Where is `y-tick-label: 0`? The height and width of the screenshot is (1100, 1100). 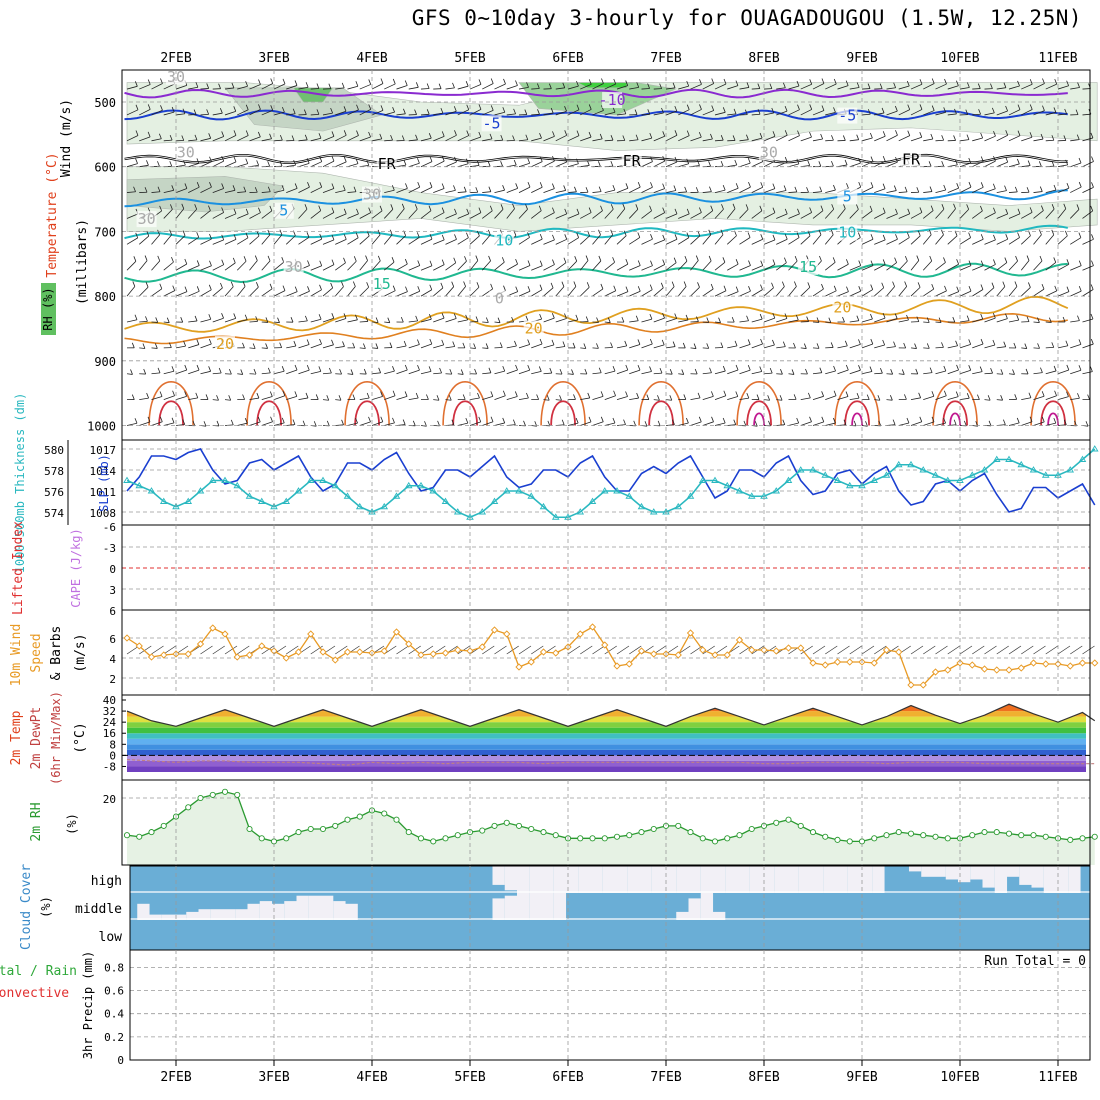 y-tick-label: 0 is located at coordinates (112, 755).